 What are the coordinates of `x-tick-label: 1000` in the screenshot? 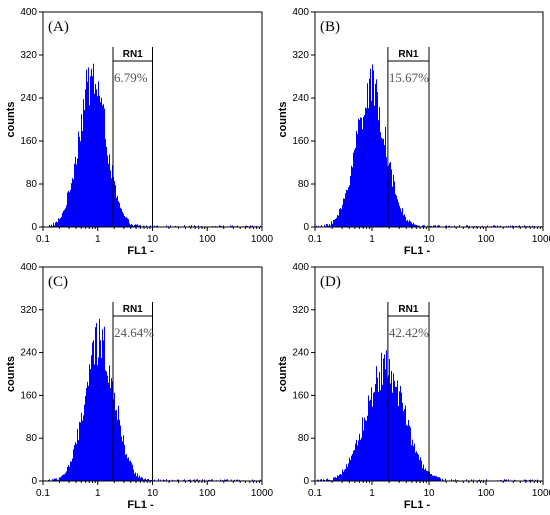 It's located at (541, 239).